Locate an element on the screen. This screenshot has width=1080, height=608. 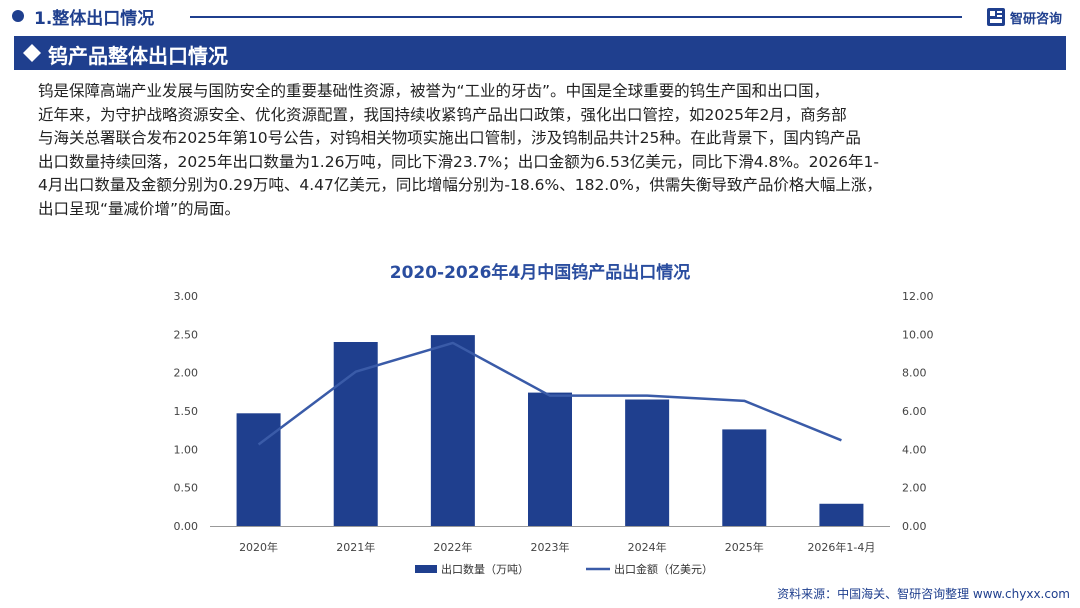
header-divider is located at coordinates (576, 17).